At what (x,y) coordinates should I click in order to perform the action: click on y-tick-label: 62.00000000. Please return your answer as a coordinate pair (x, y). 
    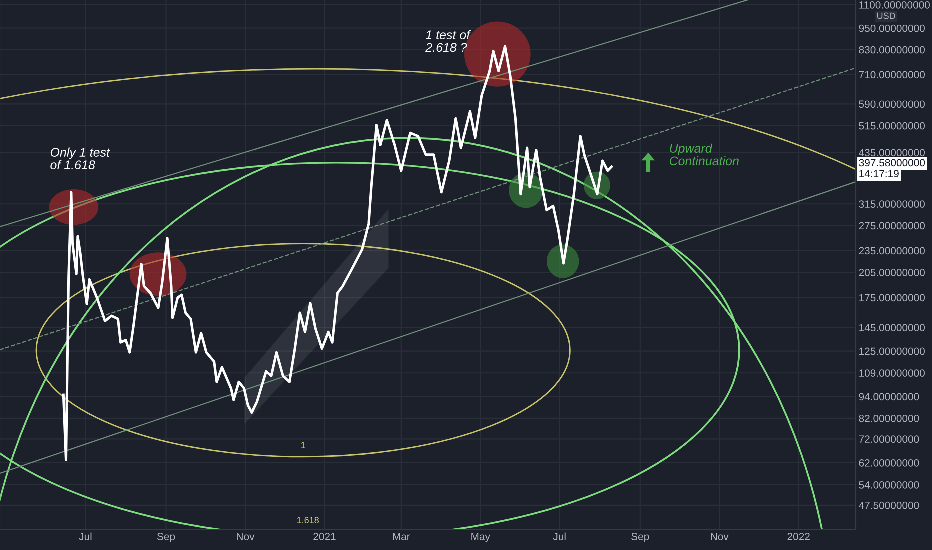
    Looking at the image, I should click on (889, 463).